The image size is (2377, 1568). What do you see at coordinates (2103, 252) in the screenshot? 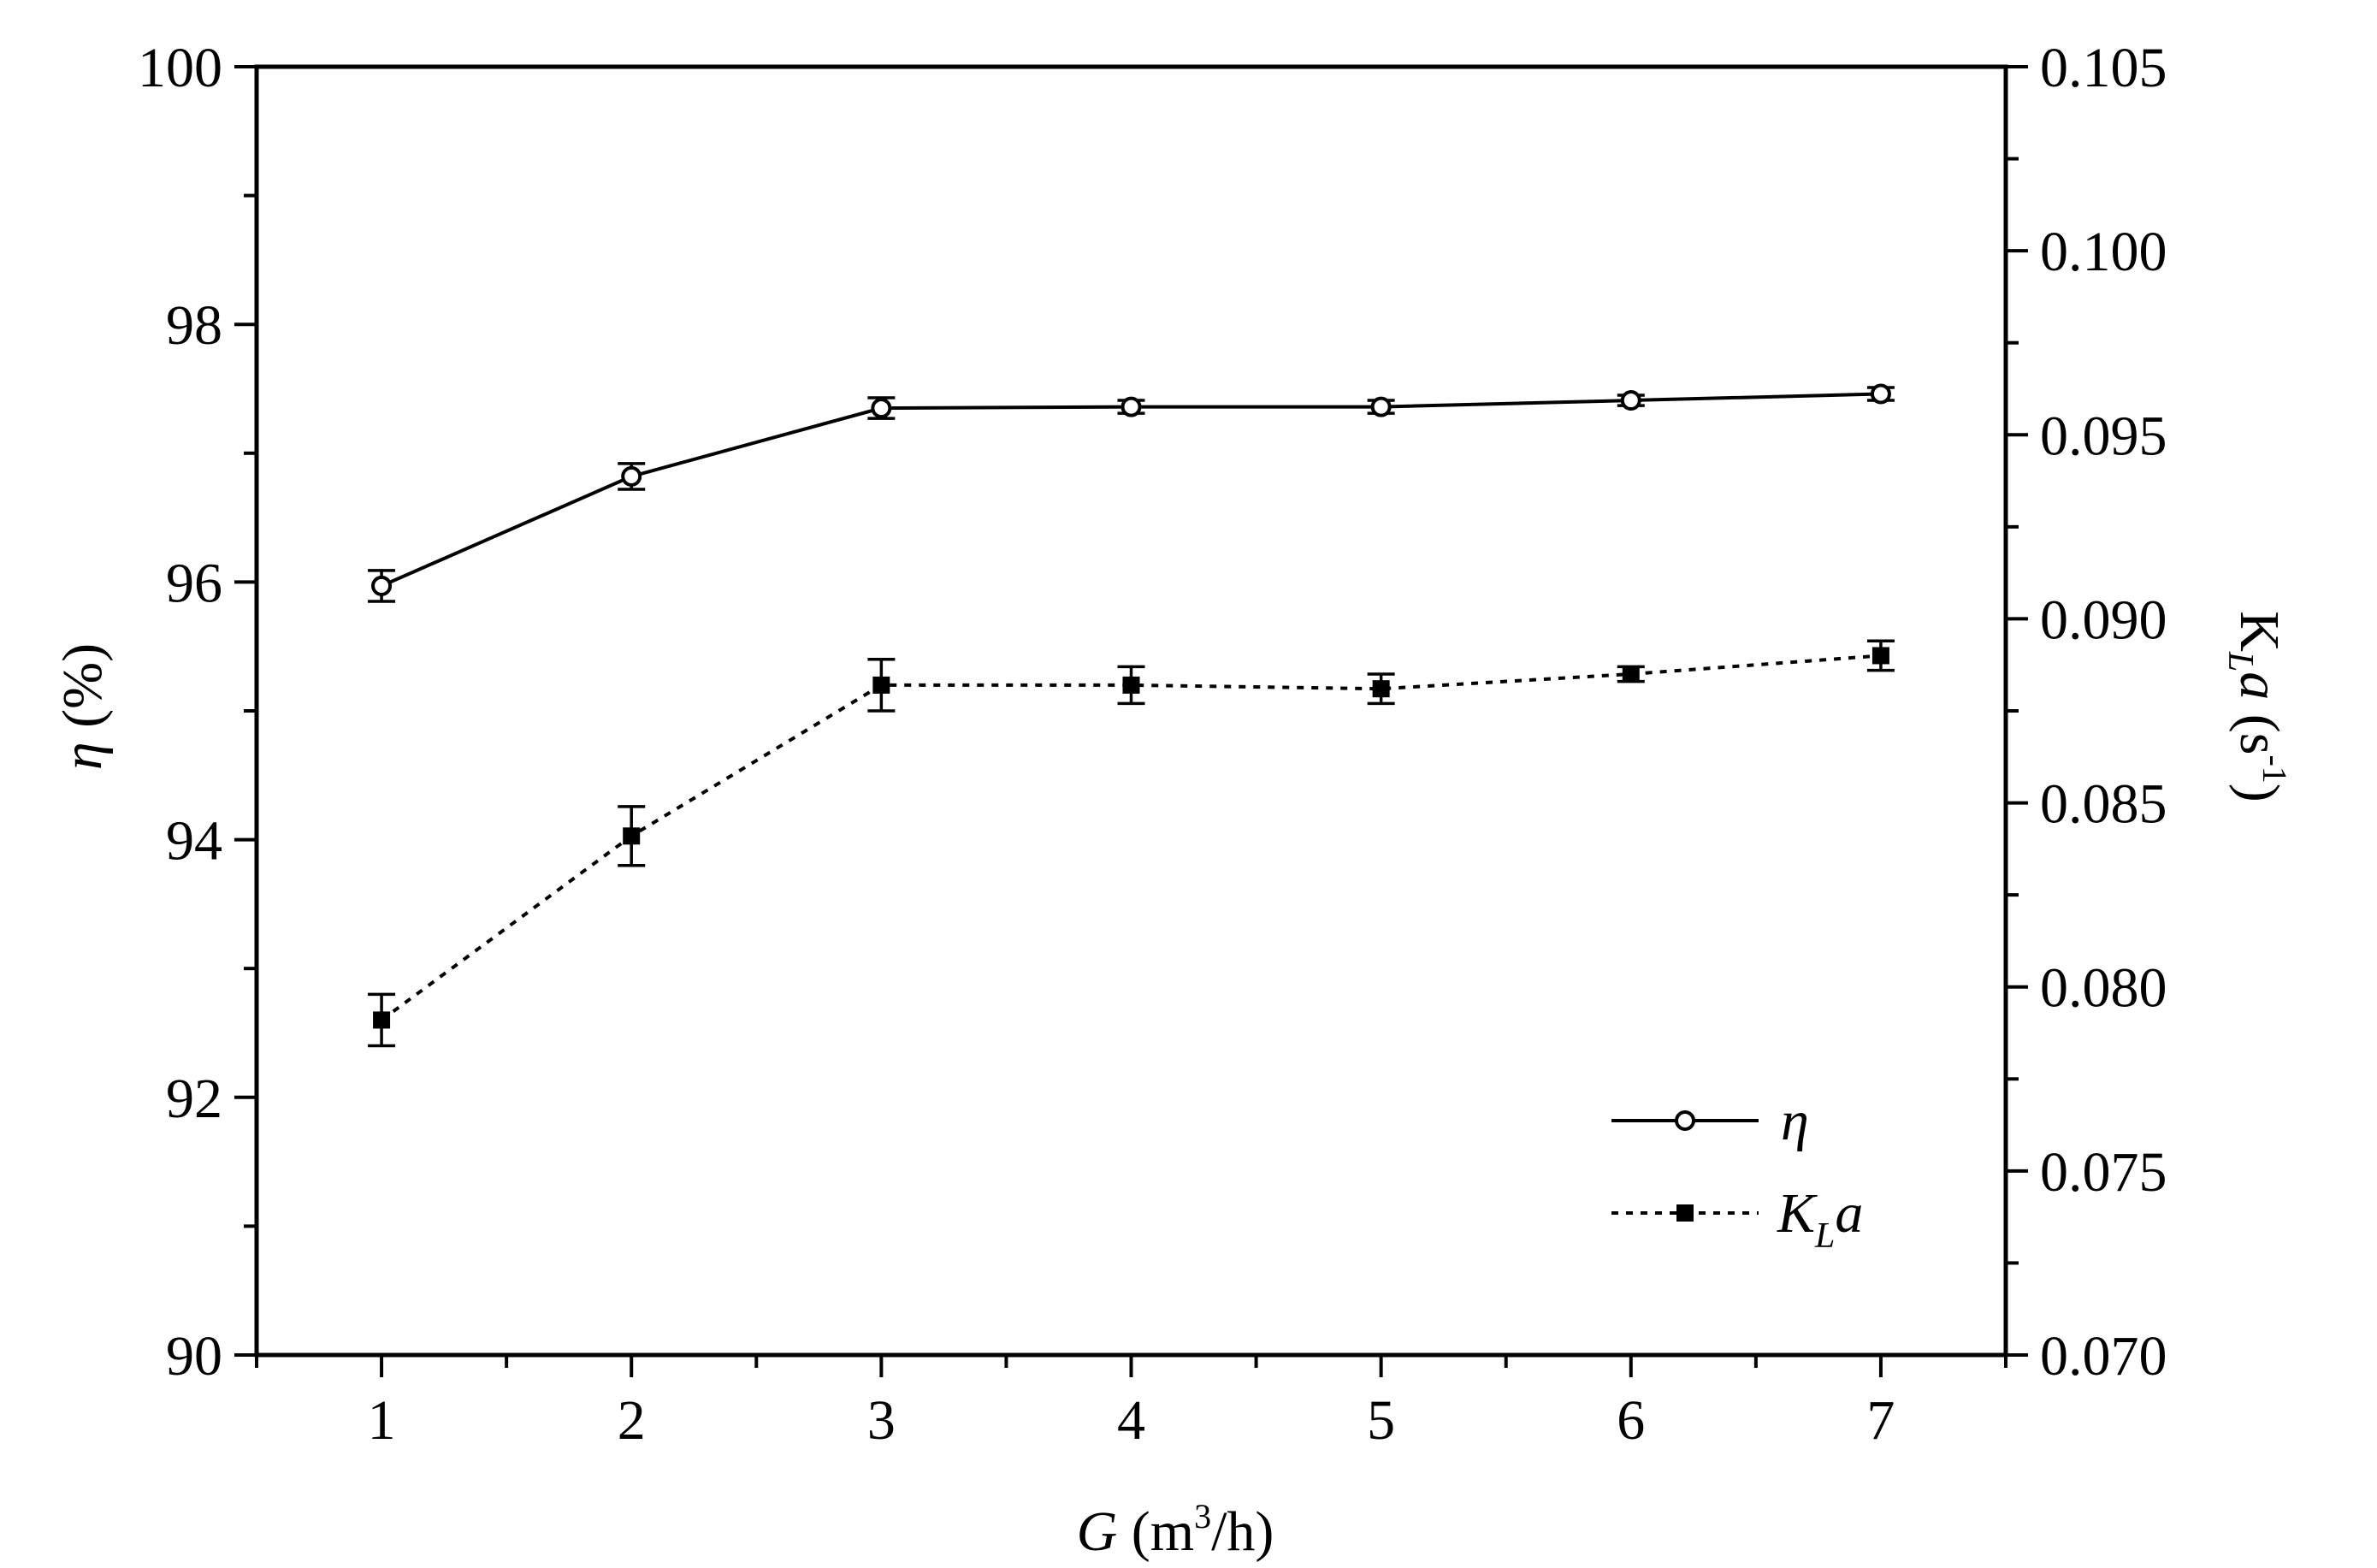
I see `y-right-tick-label: 0.100` at bounding box center [2103, 252].